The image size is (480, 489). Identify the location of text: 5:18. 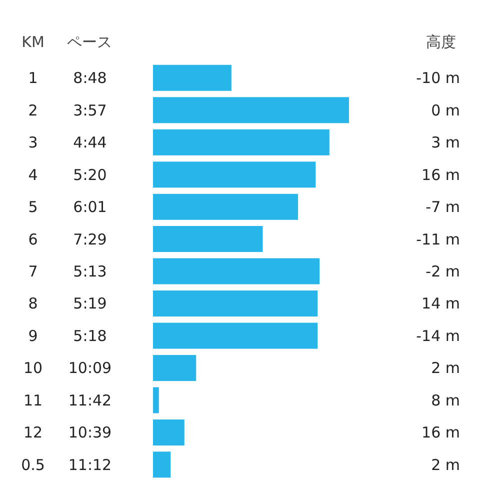
(90, 335).